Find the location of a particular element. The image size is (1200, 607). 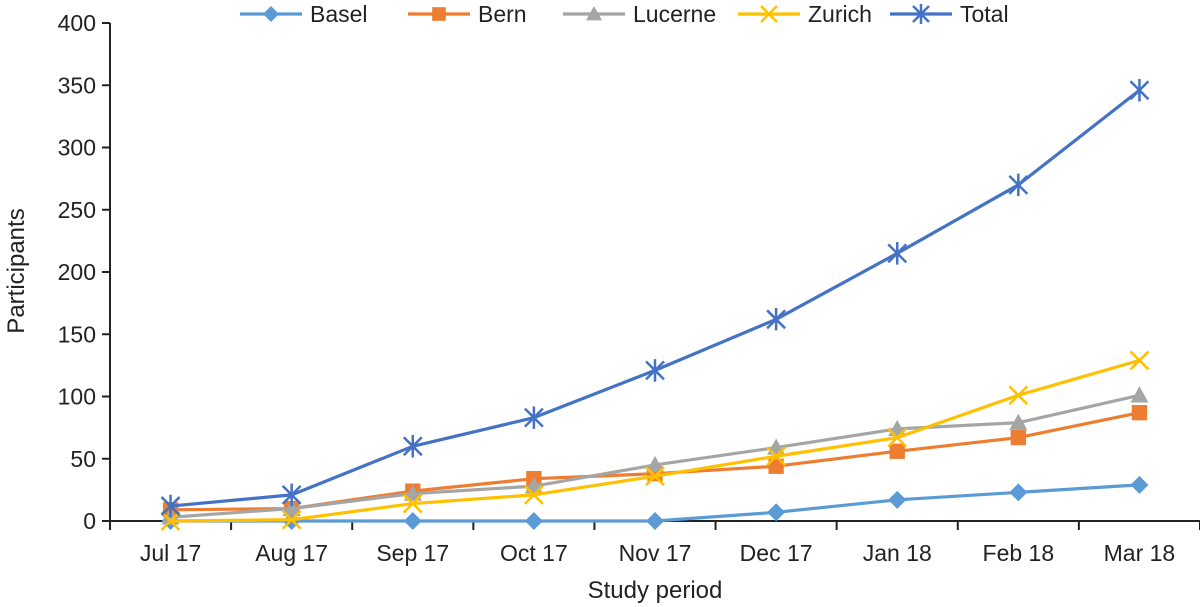

legend-item-zurich: Zurich is located at coordinates (805, 14).